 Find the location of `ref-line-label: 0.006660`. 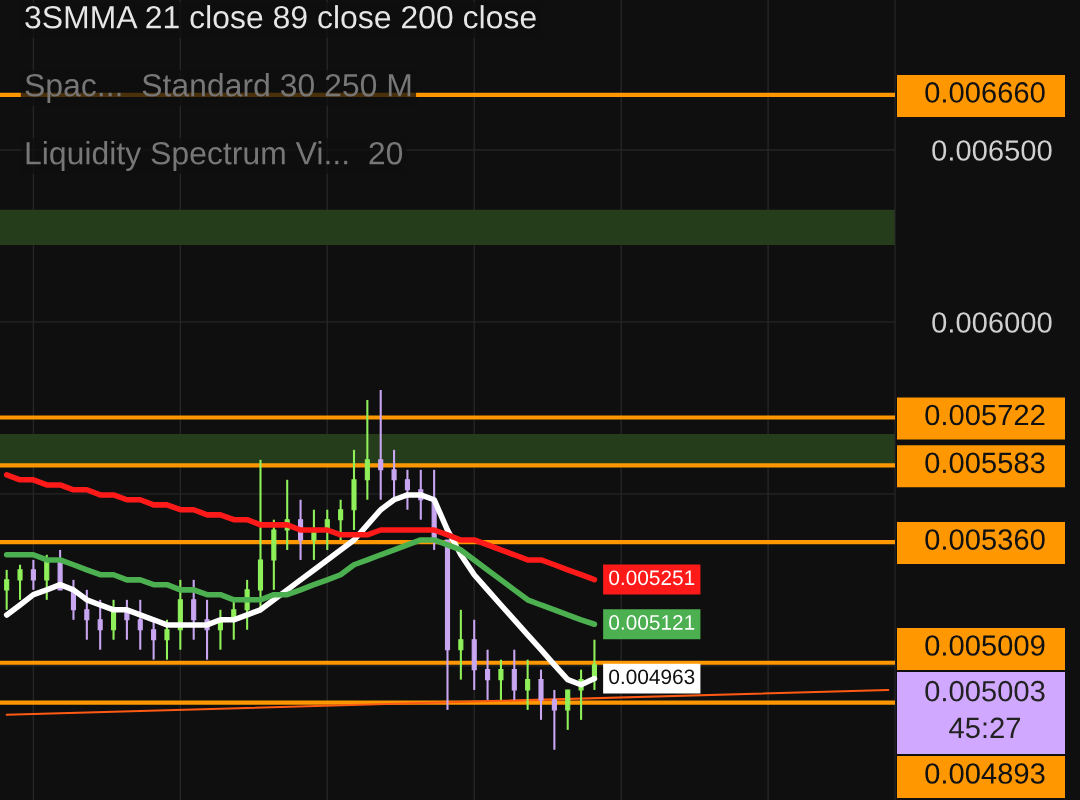

ref-line-label: 0.006660 is located at coordinates (985, 92).